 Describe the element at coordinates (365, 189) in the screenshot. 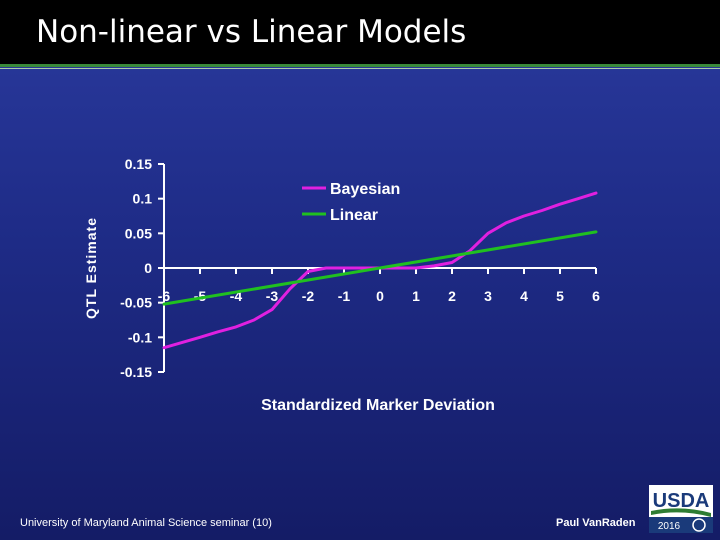

I see `legend-label: Bayesian` at that location.